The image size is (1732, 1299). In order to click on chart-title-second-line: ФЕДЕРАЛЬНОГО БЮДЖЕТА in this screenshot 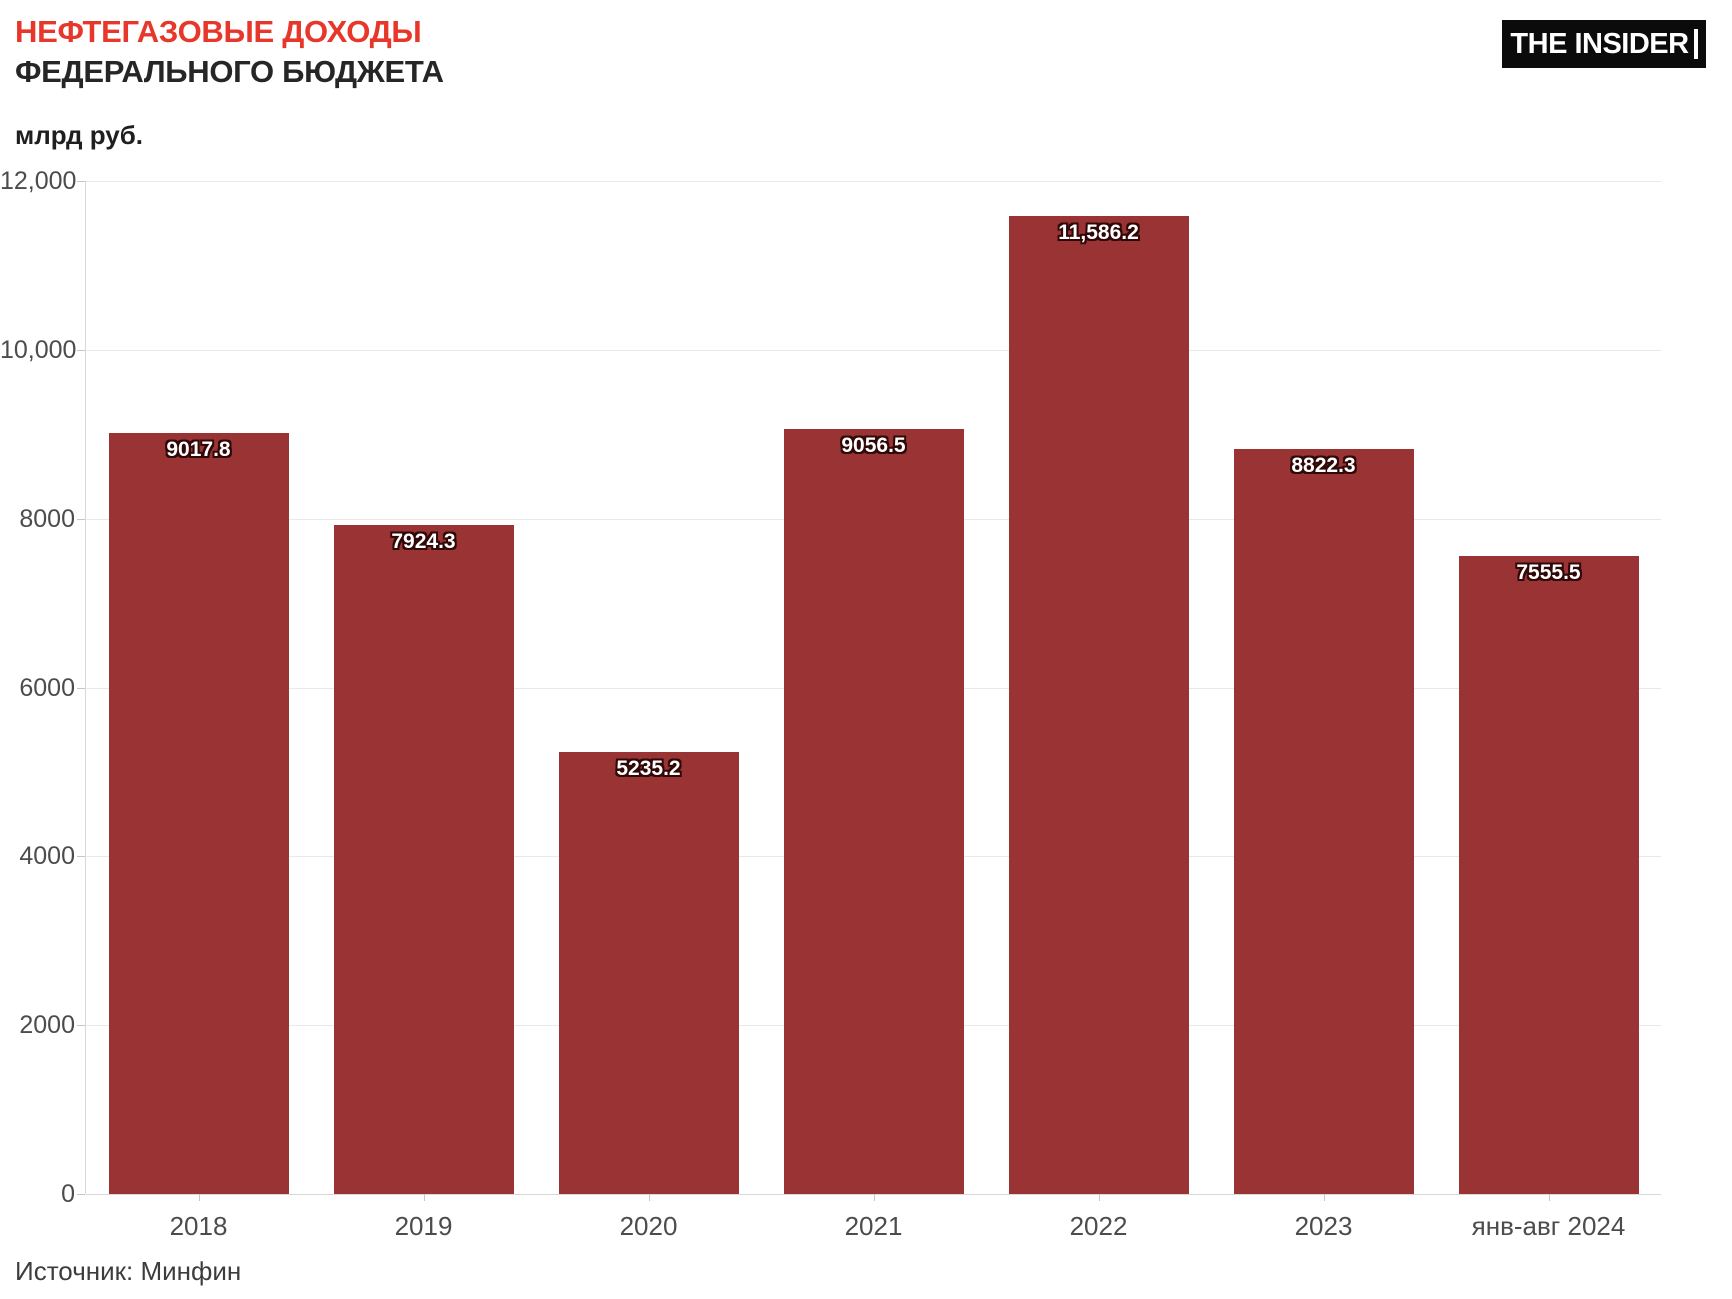, I will do `click(229, 71)`.